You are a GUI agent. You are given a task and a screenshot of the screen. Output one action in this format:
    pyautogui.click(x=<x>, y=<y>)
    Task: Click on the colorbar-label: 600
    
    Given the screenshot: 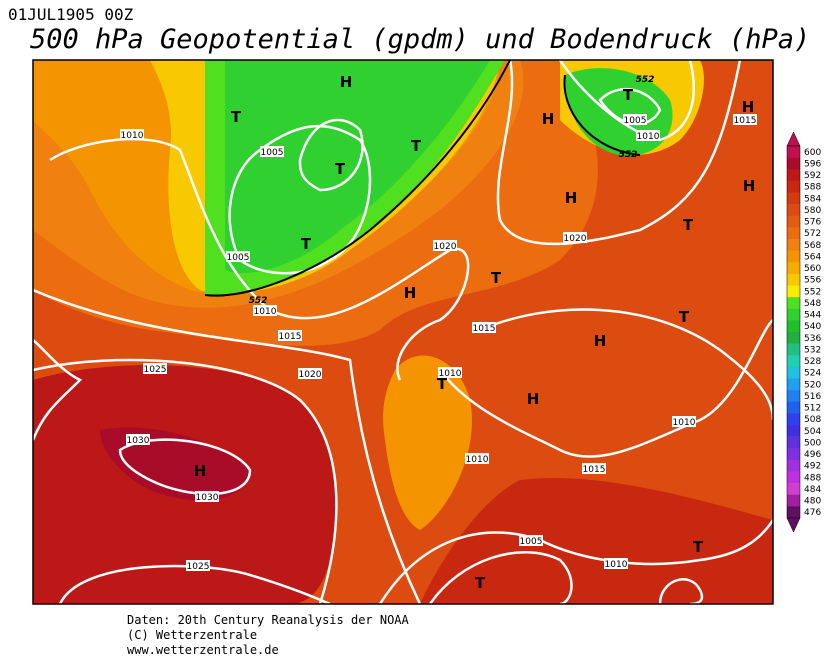 What is the action you would take?
    pyautogui.click(x=812, y=153)
    